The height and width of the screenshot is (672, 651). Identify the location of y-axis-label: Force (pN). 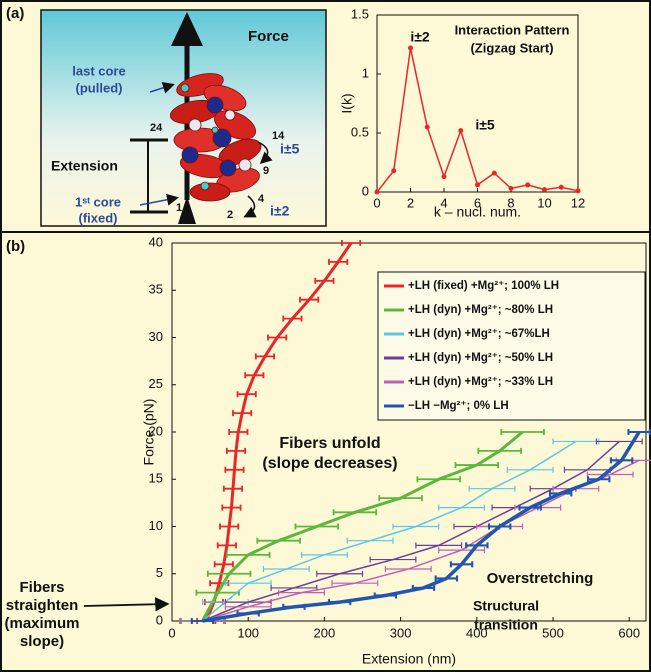
(149, 432).